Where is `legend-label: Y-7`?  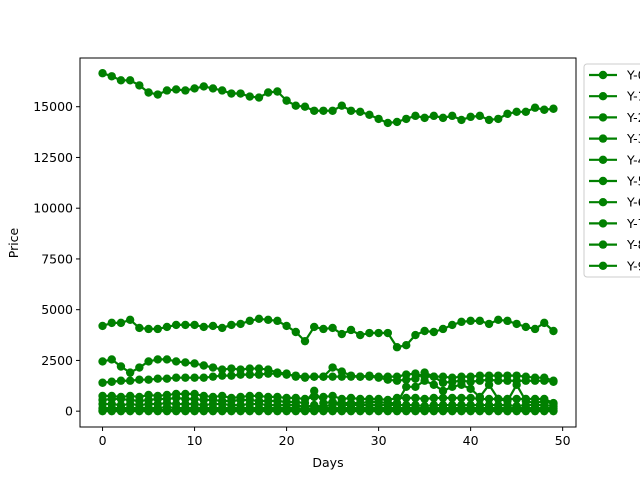
legend-label: Y-7 is located at coordinates (633, 223).